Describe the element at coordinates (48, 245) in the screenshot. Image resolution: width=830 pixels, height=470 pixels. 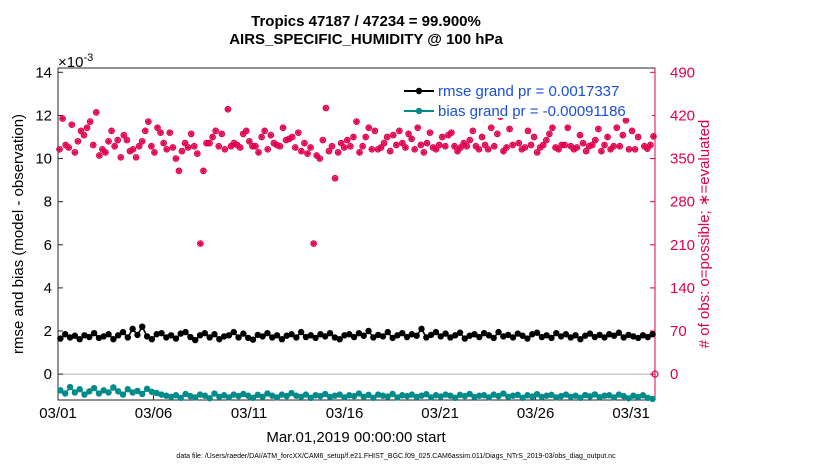
I see `y-tick-label: 6` at that location.